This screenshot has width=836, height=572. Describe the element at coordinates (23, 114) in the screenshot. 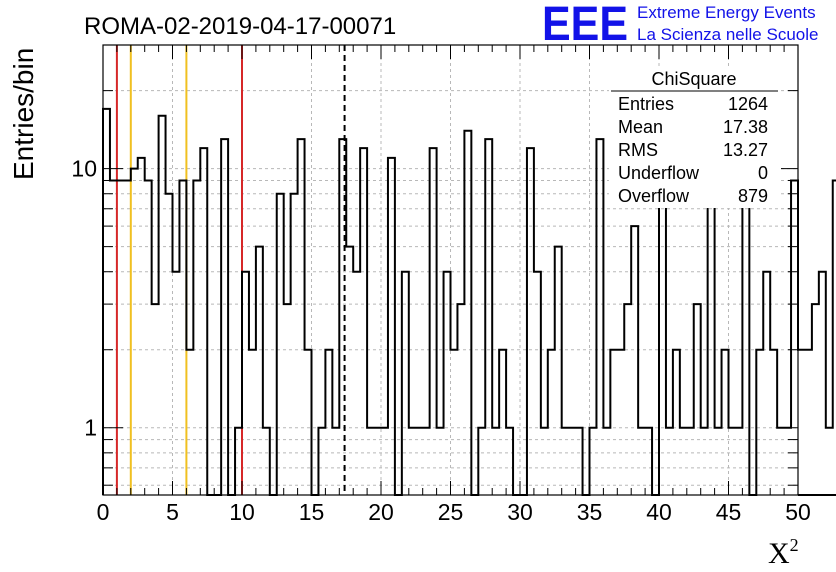

I see `y-axis-label: Entries/bin` at that location.